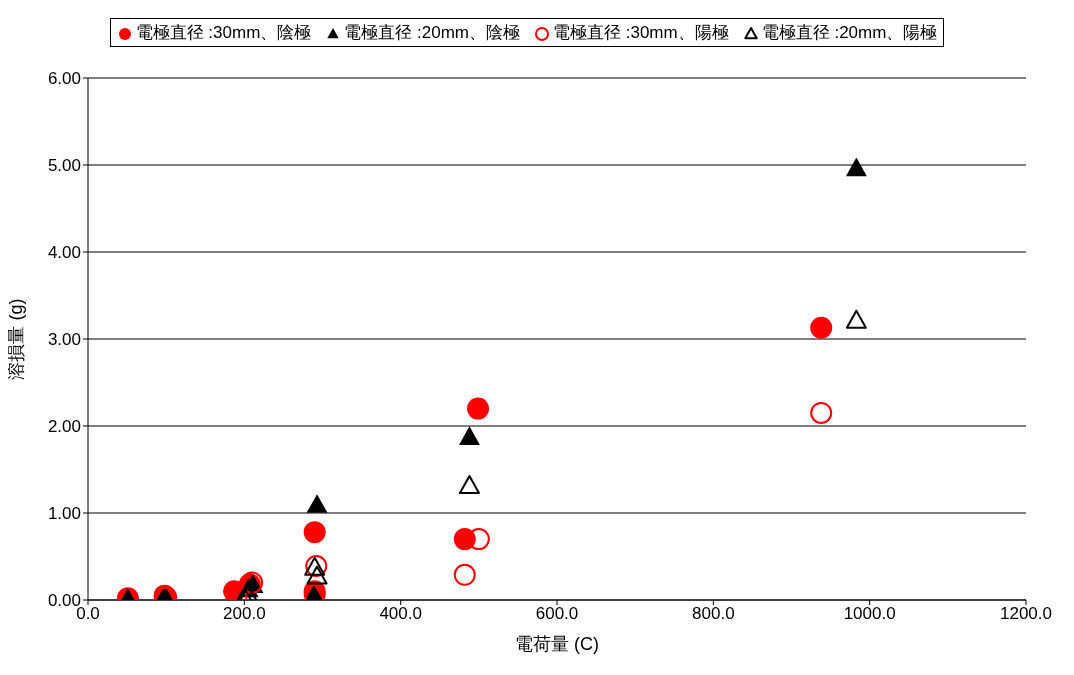 The width and height of the screenshot is (1074, 675). What do you see at coordinates (641, 33) in the screenshot?
I see `legend-label: 電極直径 :30mm、陽極` at bounding box center [641, 33].